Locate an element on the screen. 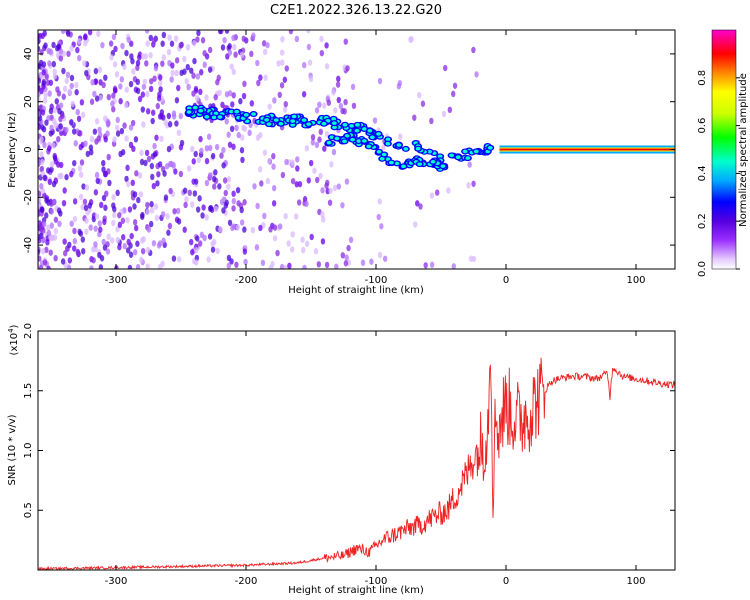 The width and height of the screenshot is (750, 600). y-tick-label: -40 is located at coordinates (28, 245).